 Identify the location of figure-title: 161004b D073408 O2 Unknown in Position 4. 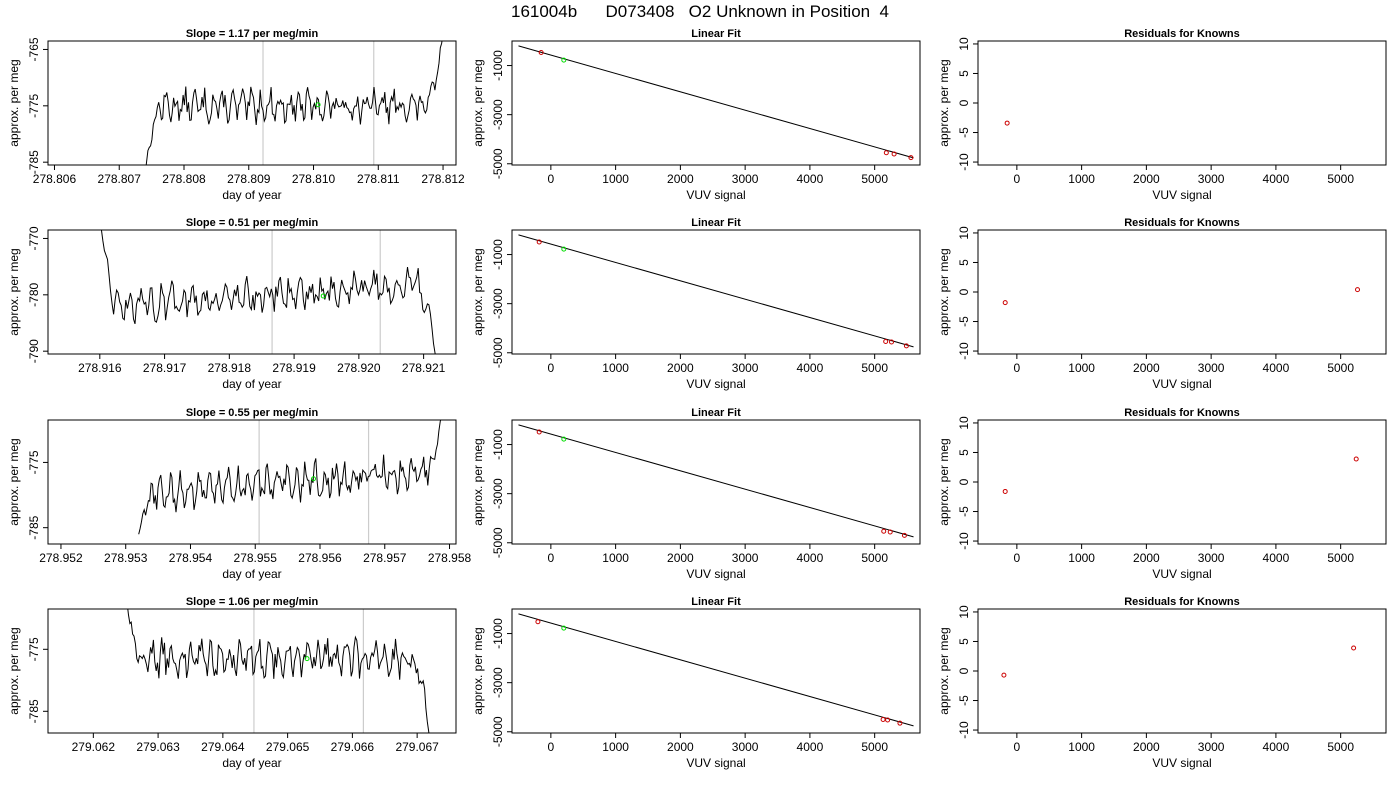
(700, 11).